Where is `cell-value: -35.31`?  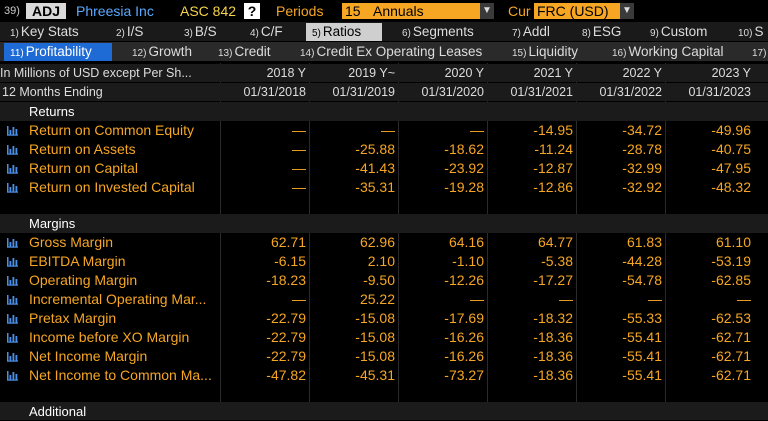 cell-value: -35.31 is located at coordinates (375, 187).